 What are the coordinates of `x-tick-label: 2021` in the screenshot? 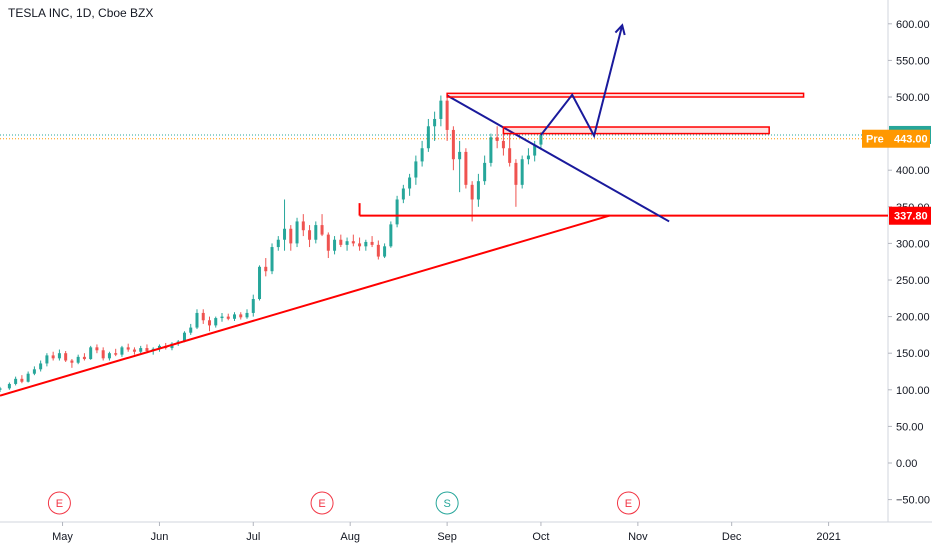 It's located at (828, 537).